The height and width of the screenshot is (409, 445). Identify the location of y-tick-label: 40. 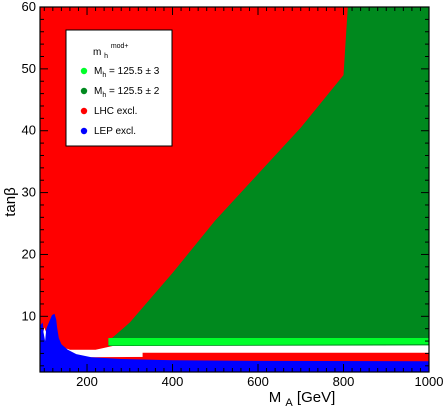
(29, 130).